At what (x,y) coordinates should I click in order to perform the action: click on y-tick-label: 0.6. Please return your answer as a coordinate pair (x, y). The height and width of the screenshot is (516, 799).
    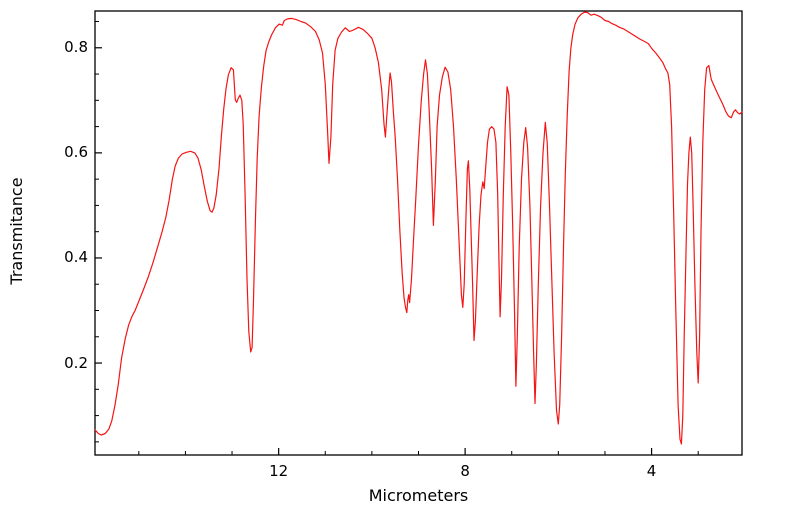
    Looking at the image, I should click on (76, 152).